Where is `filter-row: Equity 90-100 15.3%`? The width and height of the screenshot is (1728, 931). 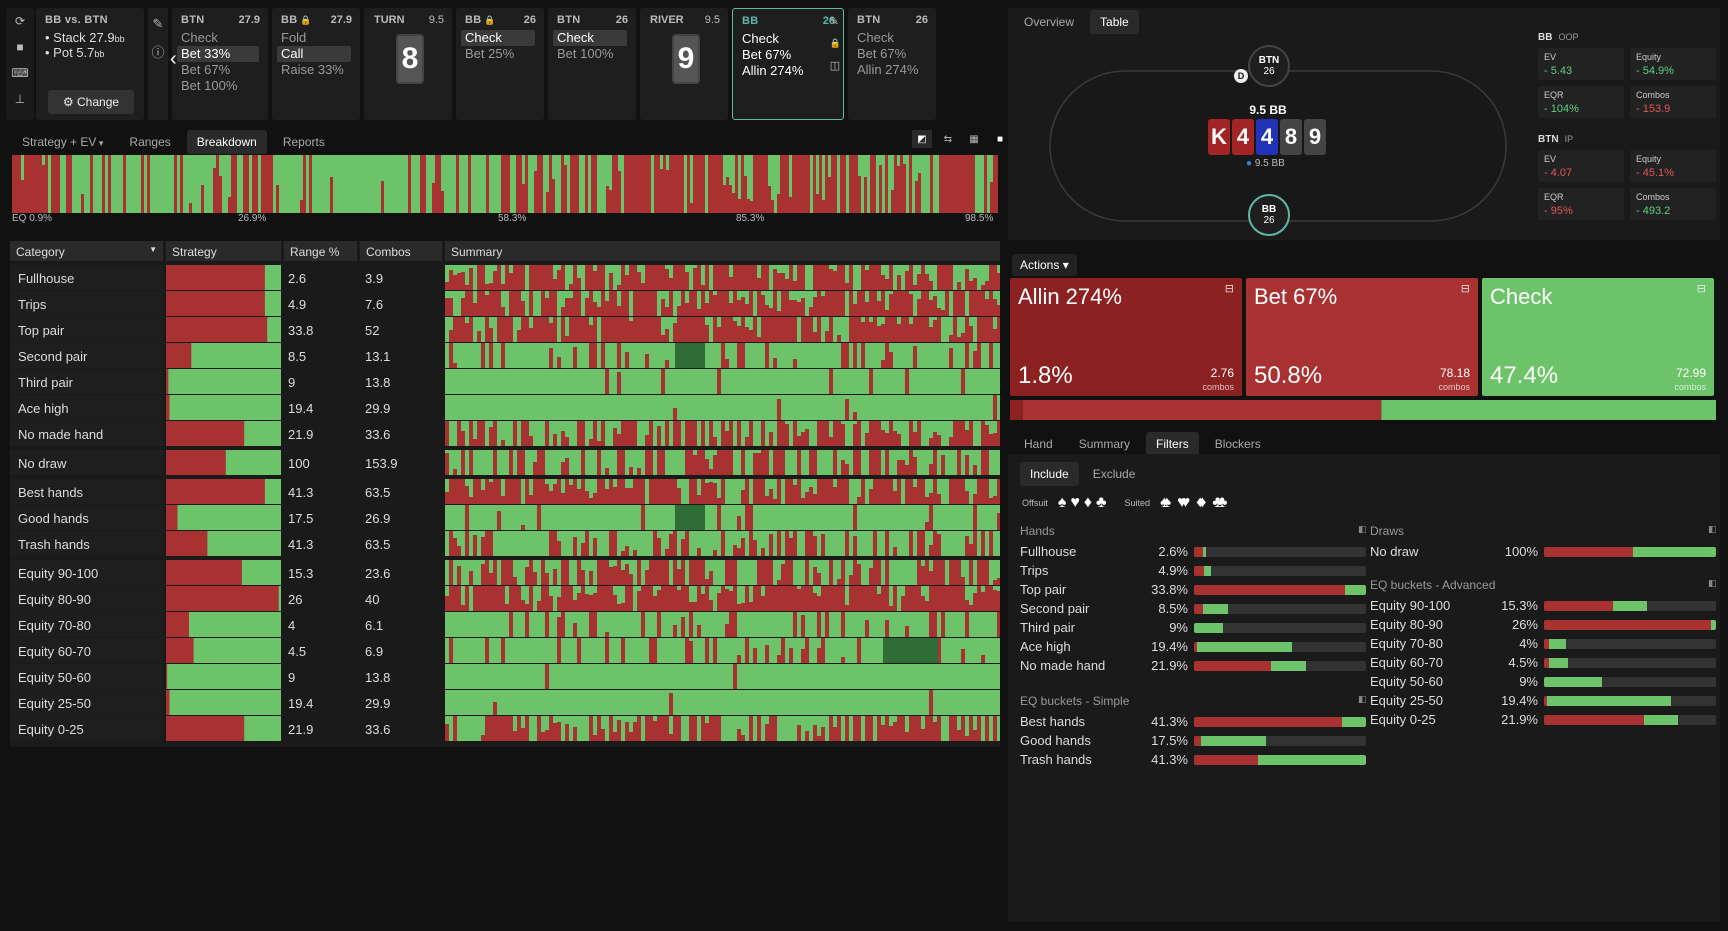
filter-row: Equity 90-100 15.3% is located at coordinates (1543, 605).